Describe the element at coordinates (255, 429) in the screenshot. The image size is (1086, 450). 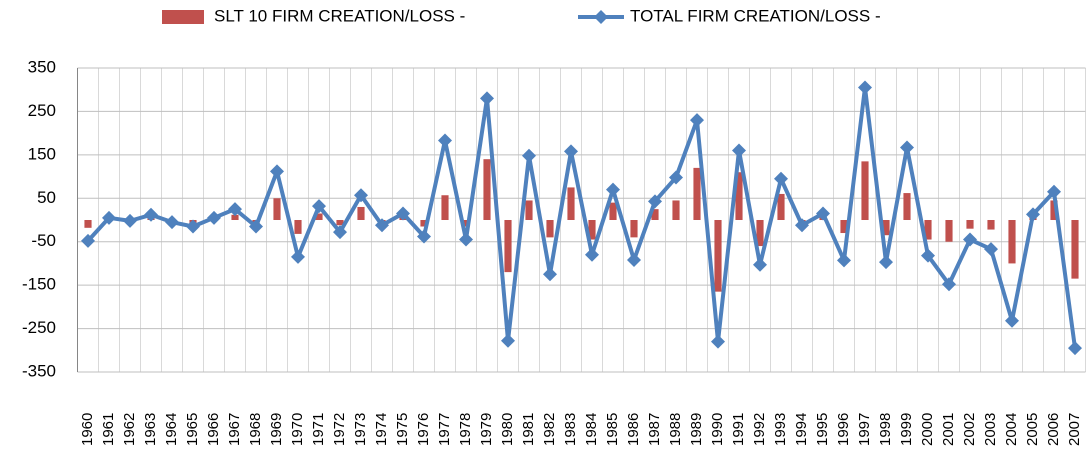
I see `x-tick-label: 1968` at that location.